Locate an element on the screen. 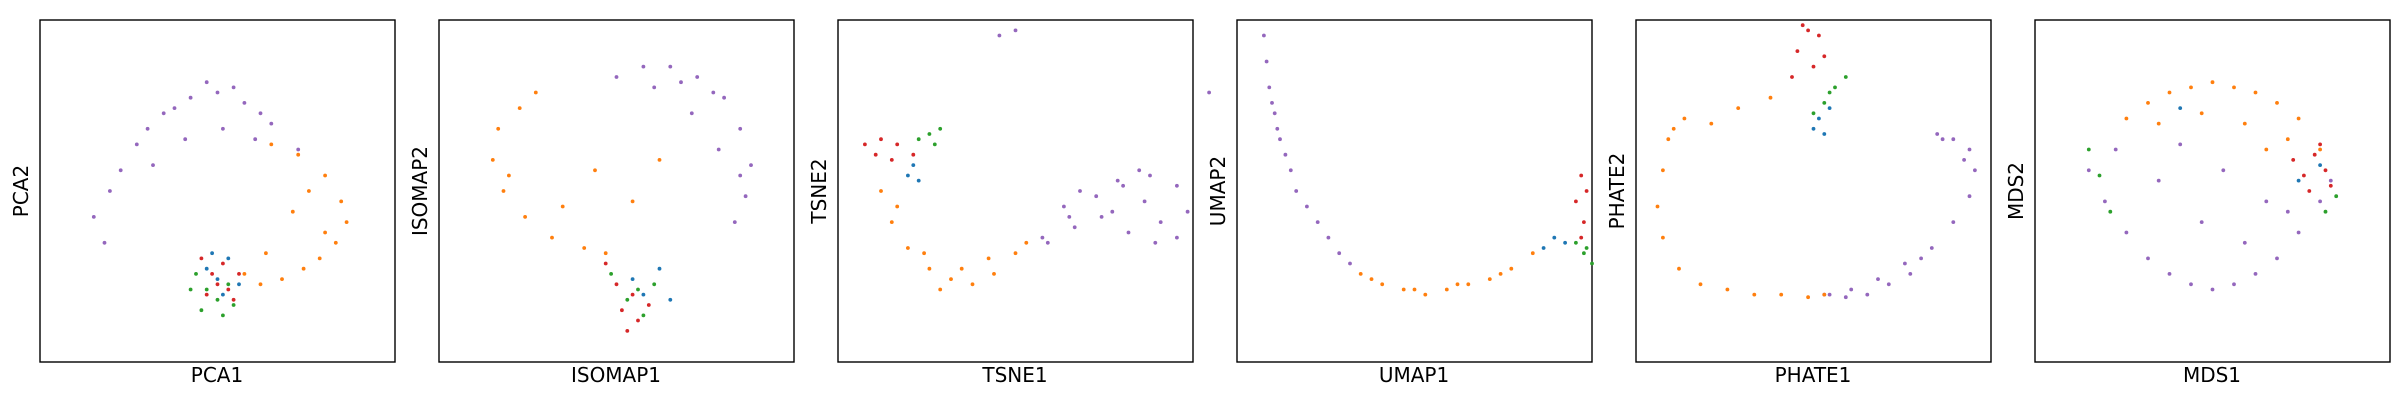 This screenshot has width=2400, height=400. plot-frame-mds is located at coordinates (2212, 191).